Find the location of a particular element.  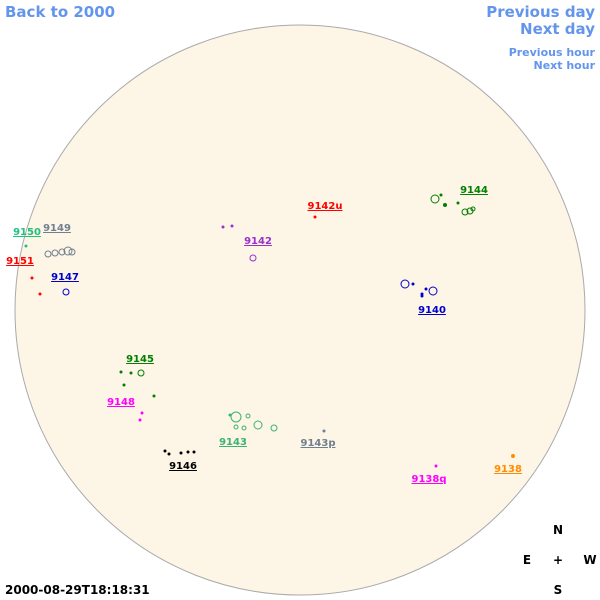

compass-center: + is located at coordinates (558, 560).